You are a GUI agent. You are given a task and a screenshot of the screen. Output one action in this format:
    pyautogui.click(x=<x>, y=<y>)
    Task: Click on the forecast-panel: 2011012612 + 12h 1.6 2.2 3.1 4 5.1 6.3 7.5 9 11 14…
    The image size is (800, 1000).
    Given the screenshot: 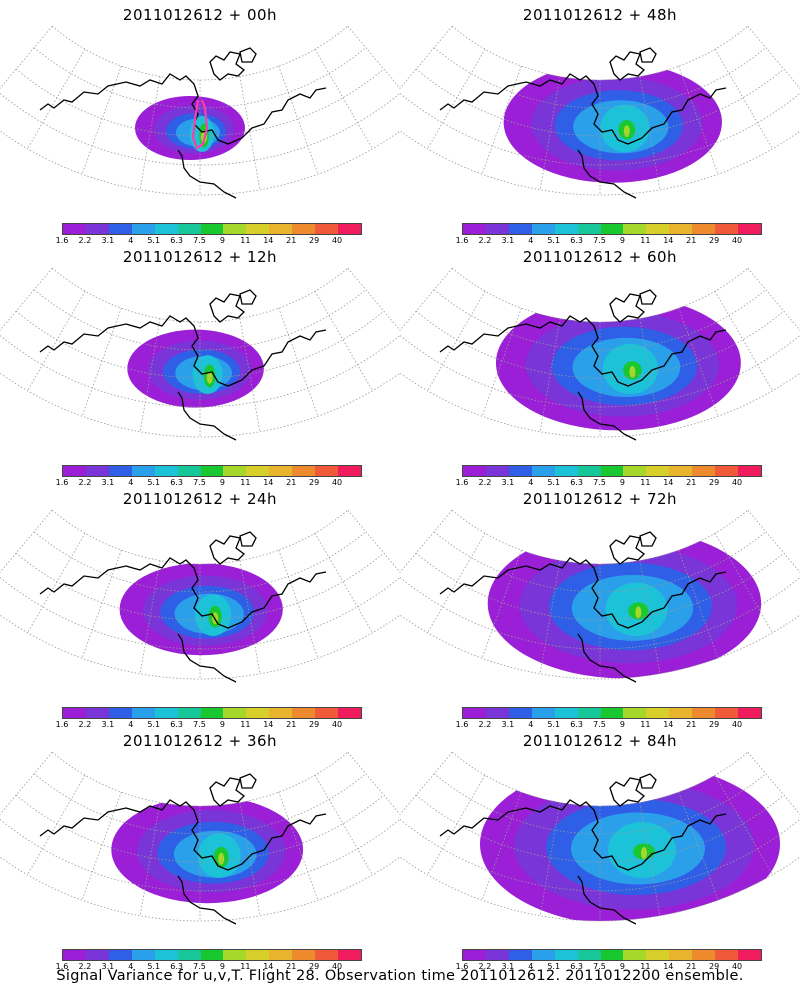 What is the action you would take?
    pyautogui.click(x=200, y=364)
    